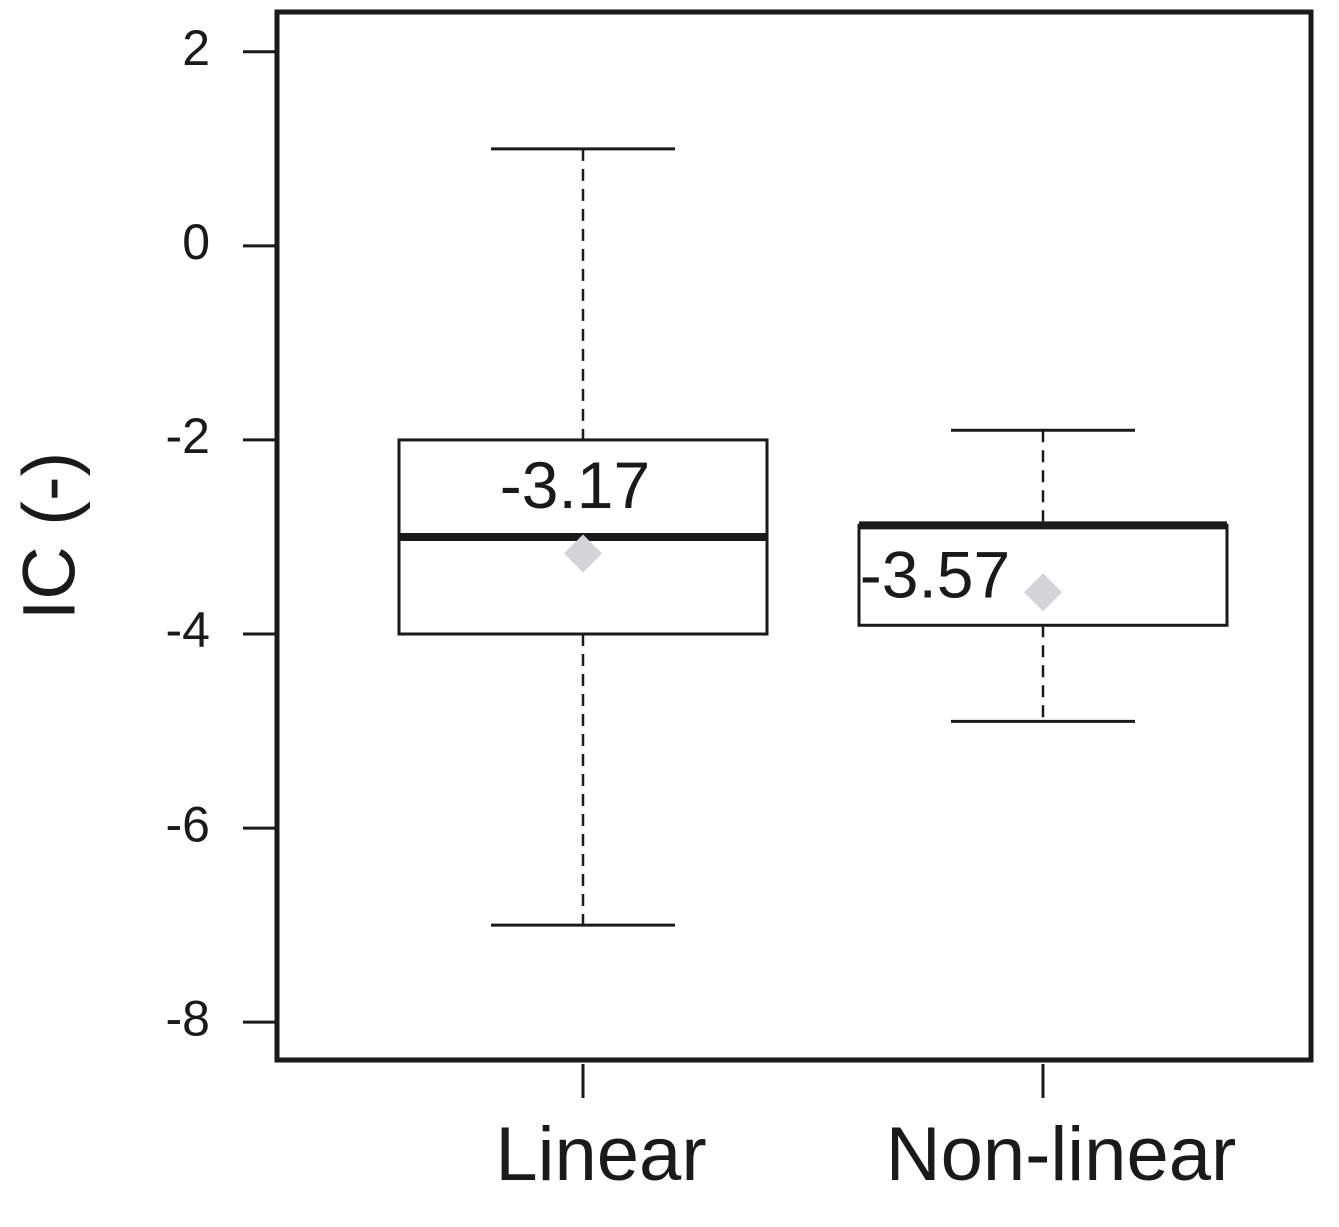 This screenshot has width=1339, height=1227. Describe the element at coordinates (49, 536) in the screenshot. I see `y-axis-label: IC (-)` at that location.